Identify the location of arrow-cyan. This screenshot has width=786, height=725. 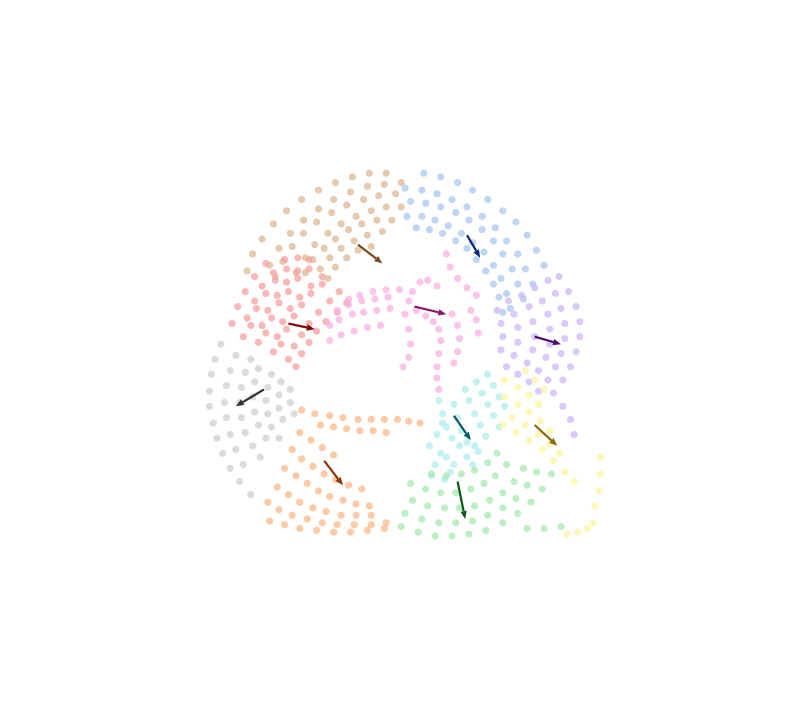
(461, 428).